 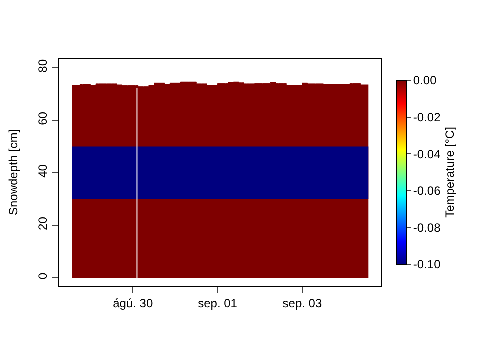 I want to click on y-tick-label: 40, so click(x=43, y=171).